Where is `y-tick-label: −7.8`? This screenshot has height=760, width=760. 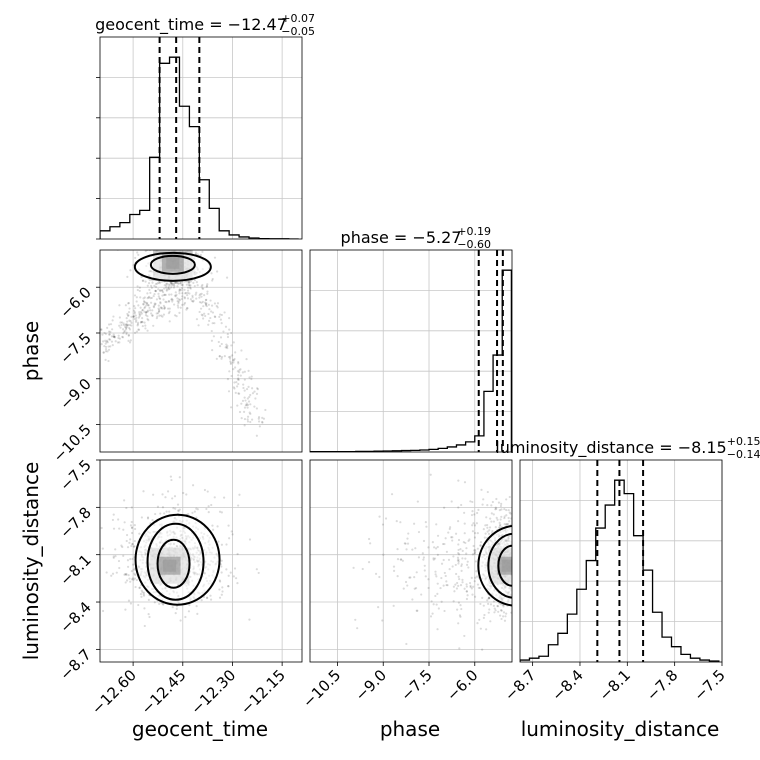
y-tick-label: −7.8 is located at coordinates (75, 522).